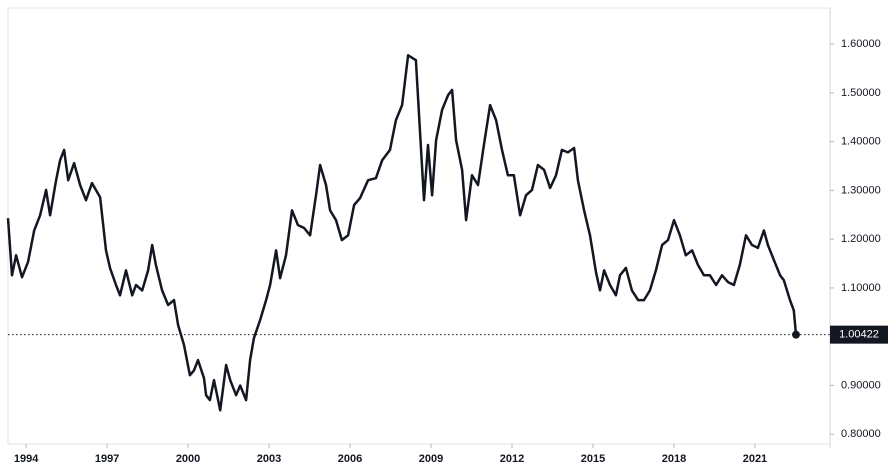 This screenshot has height=472, width=896. Describe the element at coordinates (188, 459) in the screenshot. I see `x-tick-label: 2000` at that location.